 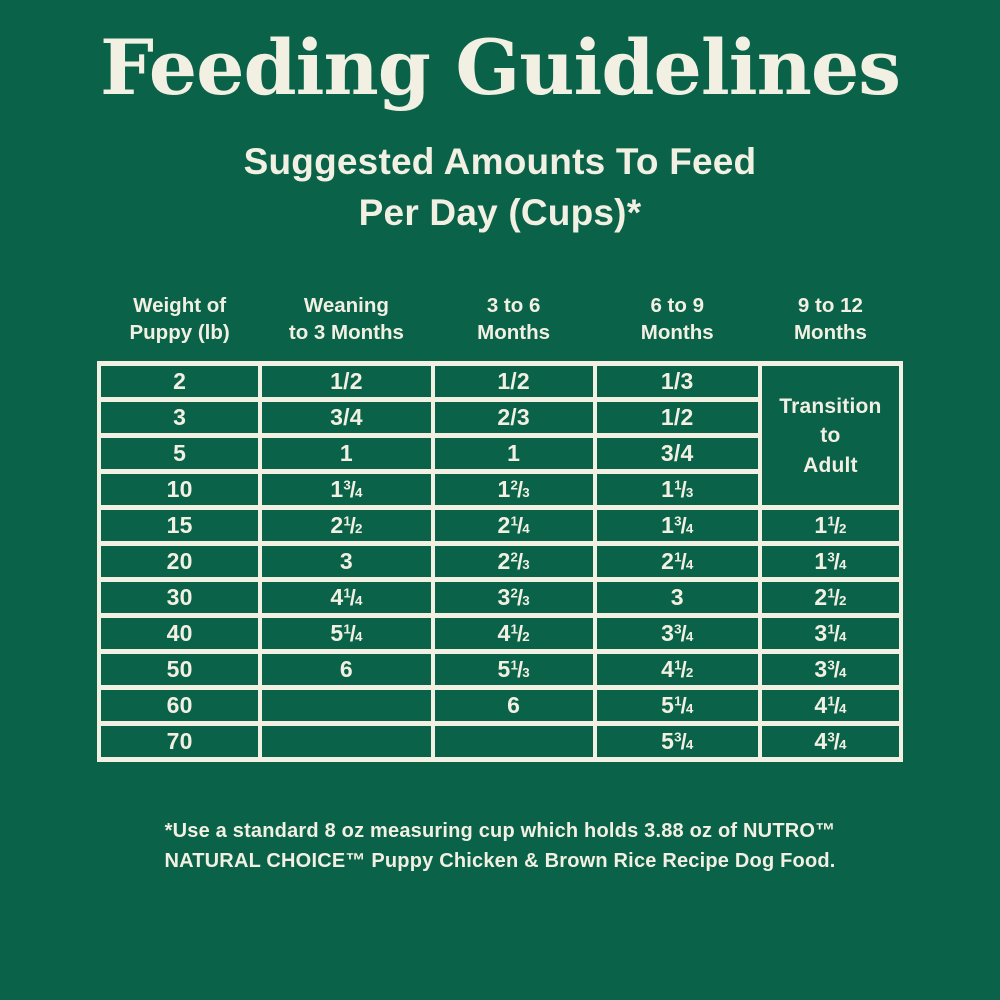 I want to click on weight-cell: 40, so click(x=179, y=634).